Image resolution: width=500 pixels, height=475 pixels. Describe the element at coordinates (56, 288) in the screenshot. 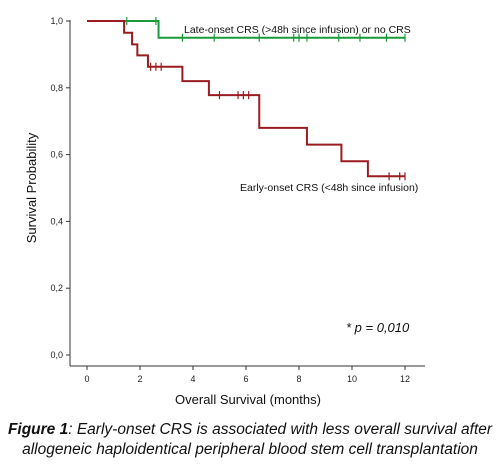

I see `y-tick-label: 0,2` at that location.